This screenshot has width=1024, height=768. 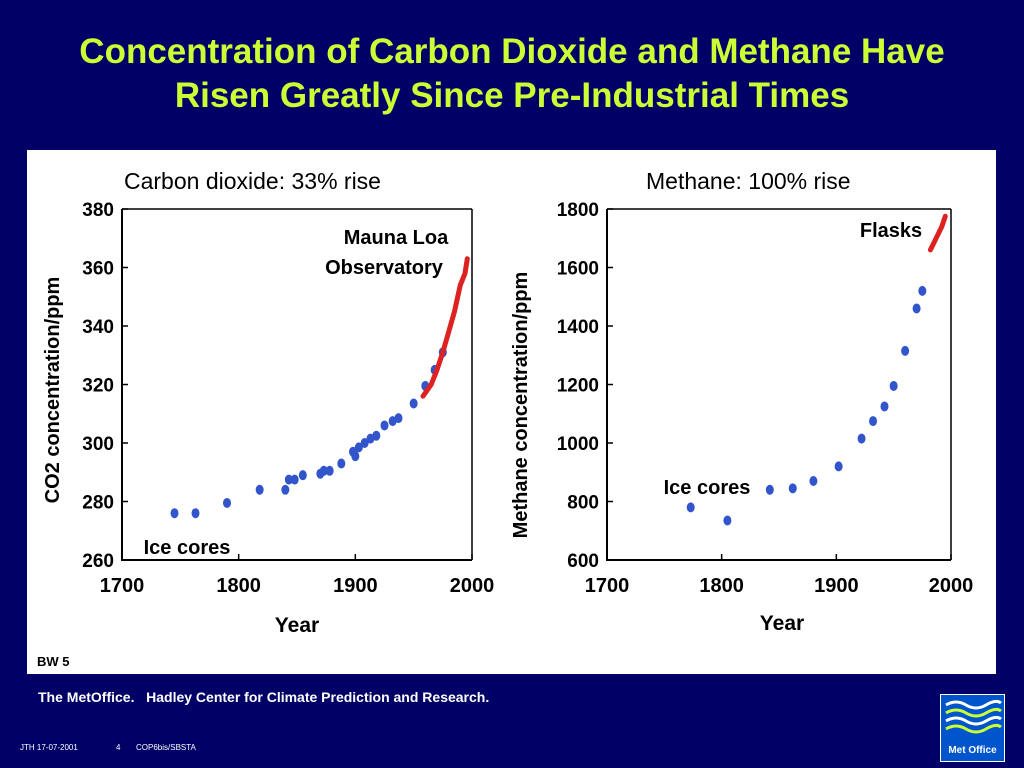 What do you see at coordinates (98, 327) in the screenshot?
I see `co2-ytick-label-4: 340` at bounding box center [98, 327].